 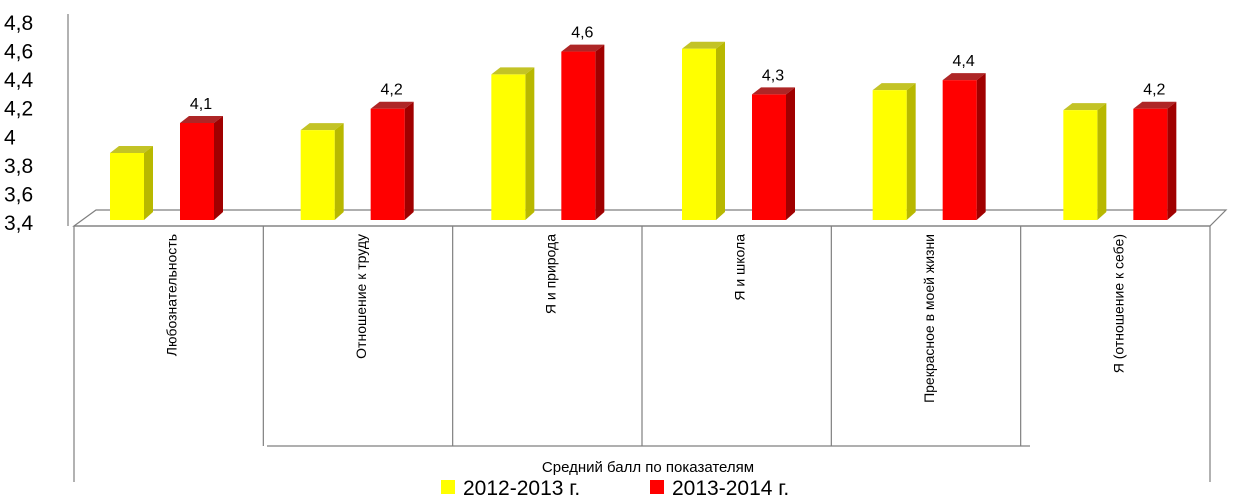 What do you see at coordinates (201, 104) in the screenshot?
I see `data-label: 4,1` at bounding box center [201, 104].